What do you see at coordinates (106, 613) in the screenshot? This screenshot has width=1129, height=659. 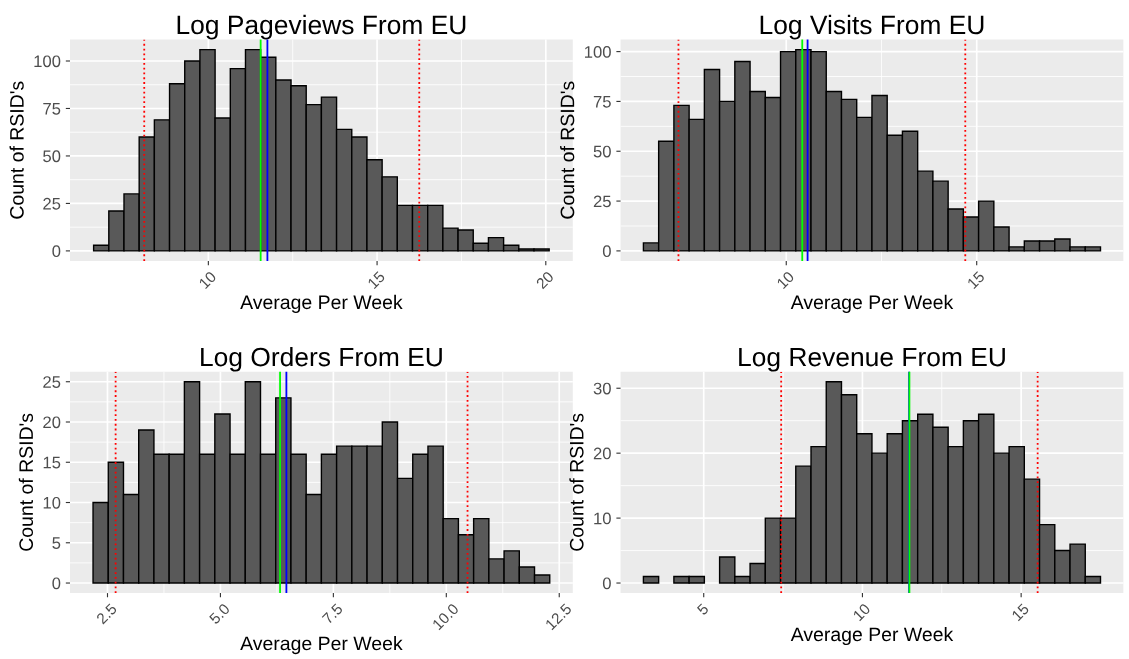 I see `x-tick-label: 2.5` at bounding box center [106, 613].